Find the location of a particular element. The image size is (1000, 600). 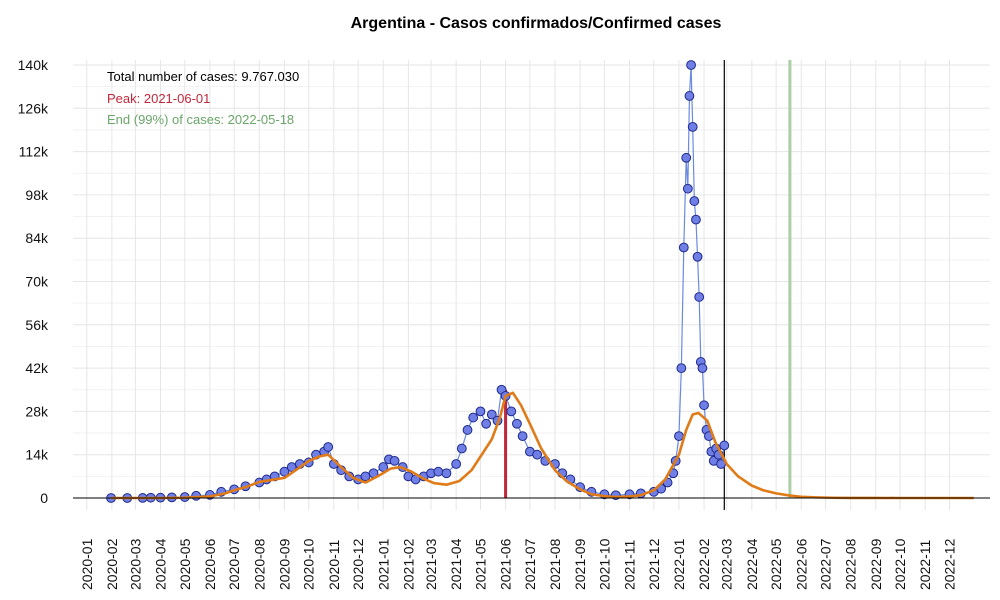

x-tick-label: 2022-10 is located at coordinates (900, 564).